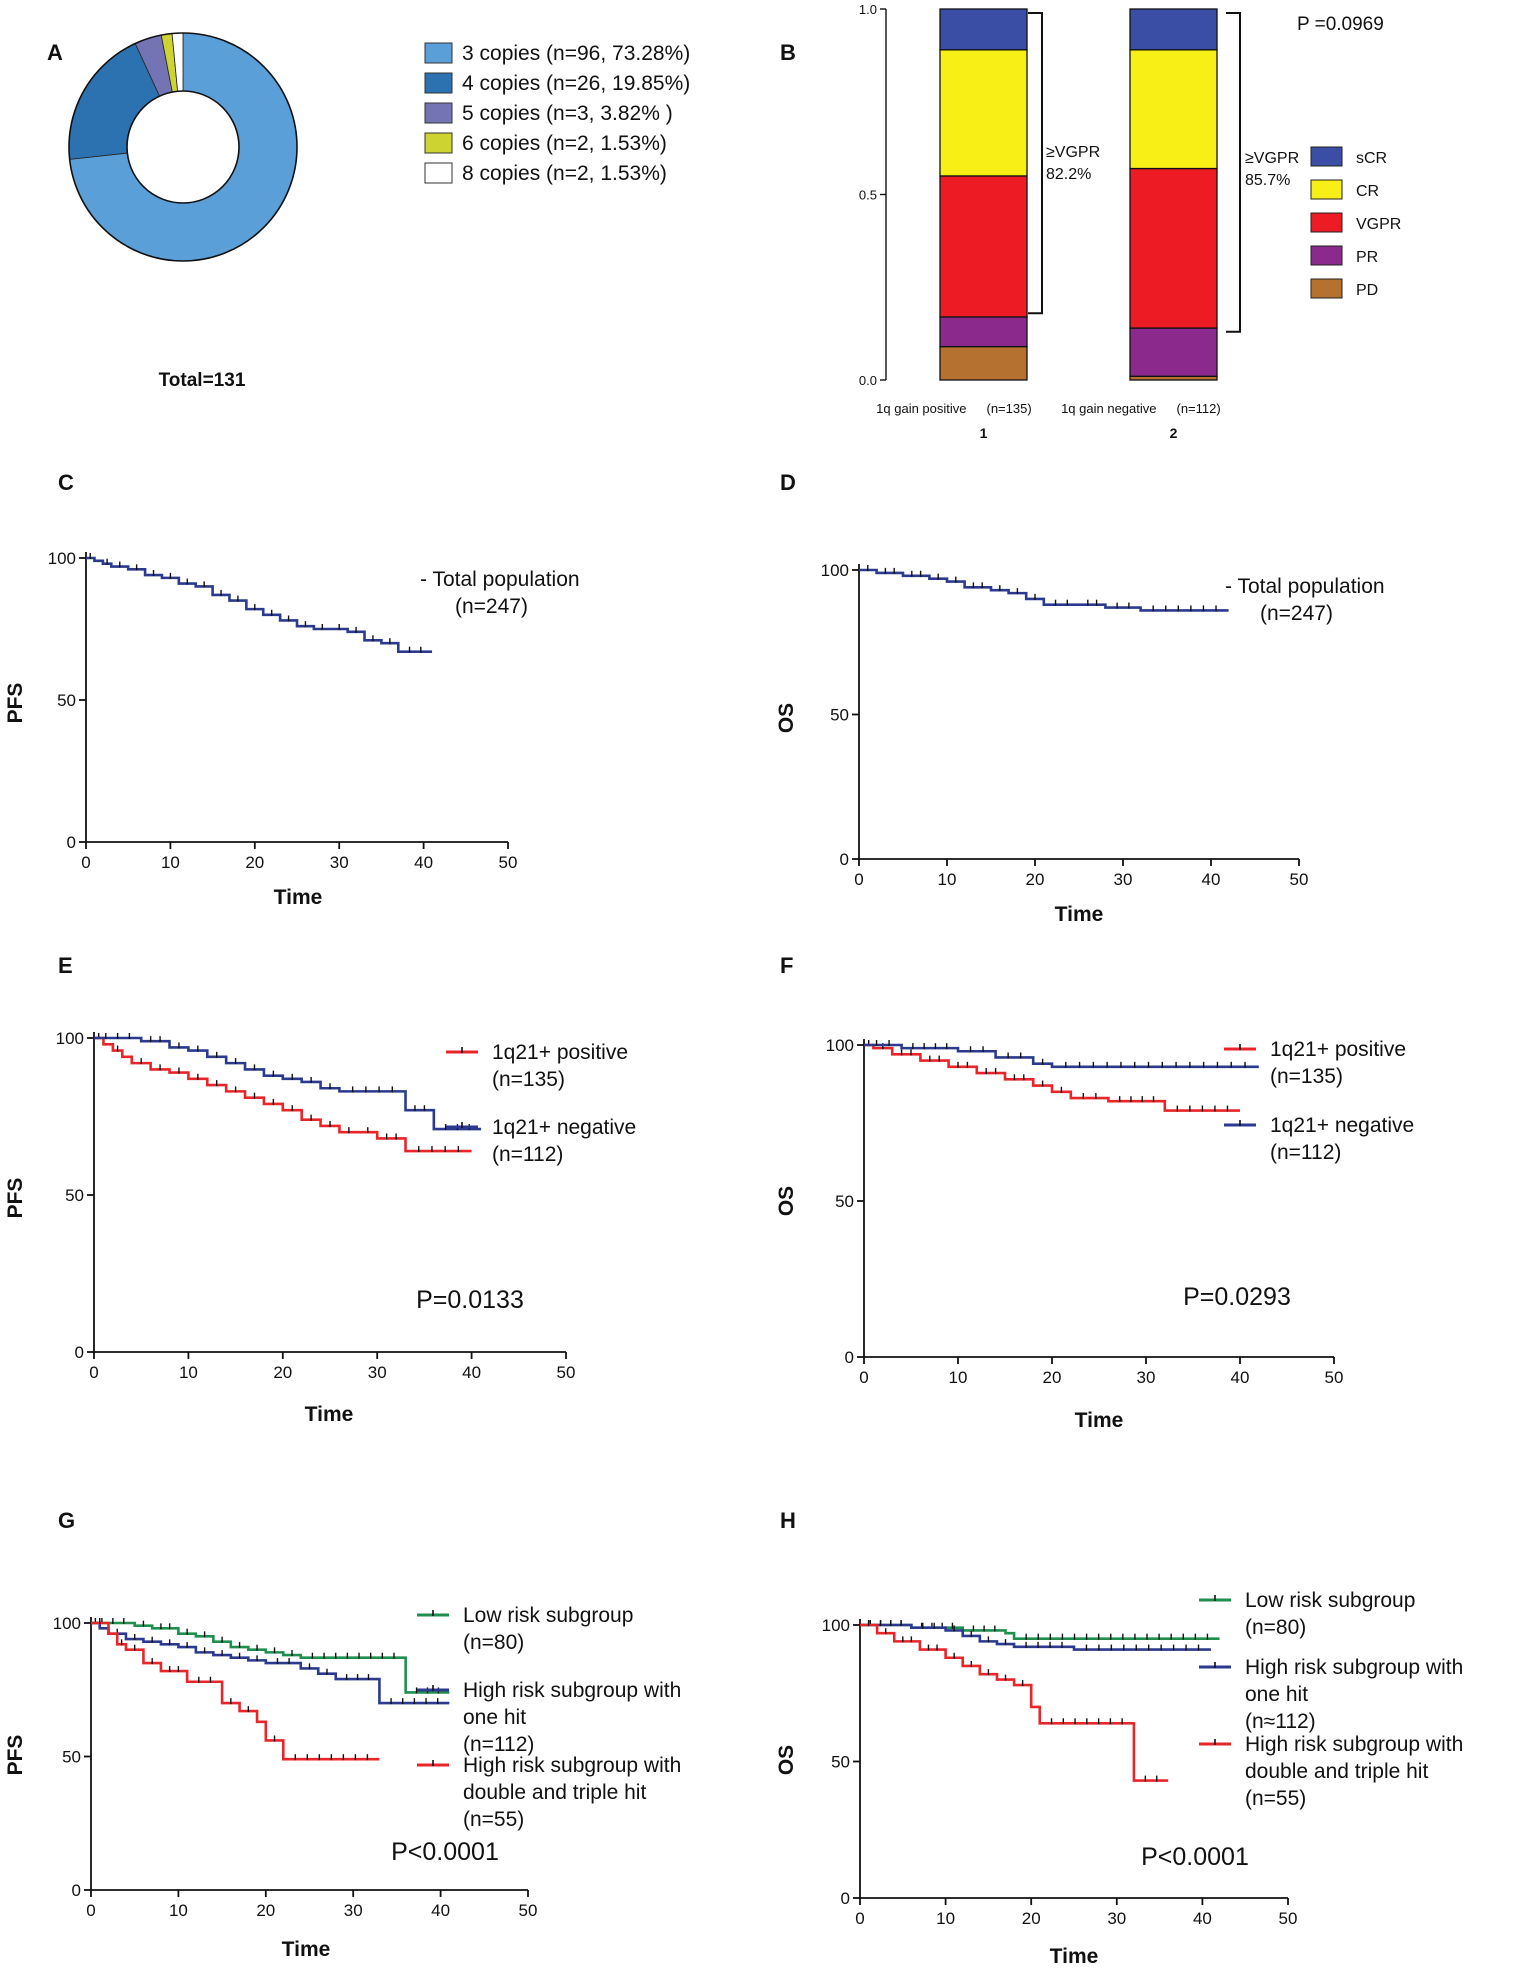 The height and width of the screenshot is (1969, 1535). What do you see at coordinates (983, 332) in the screenshot?
I see `bar-segment-pr` at bounding box center [983, 332].